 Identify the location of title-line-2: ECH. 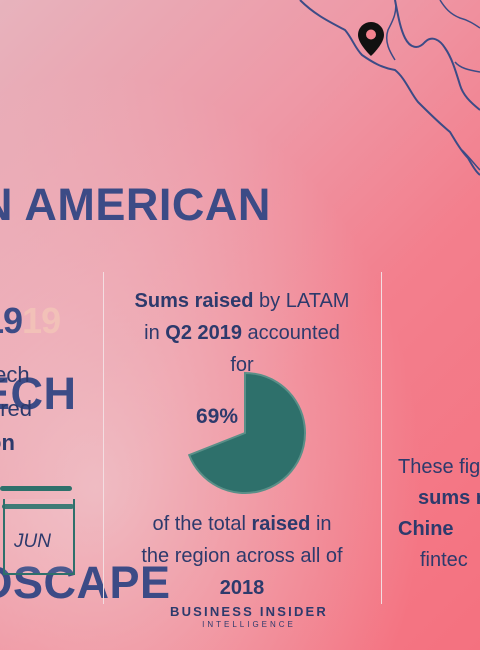
(38, 393).